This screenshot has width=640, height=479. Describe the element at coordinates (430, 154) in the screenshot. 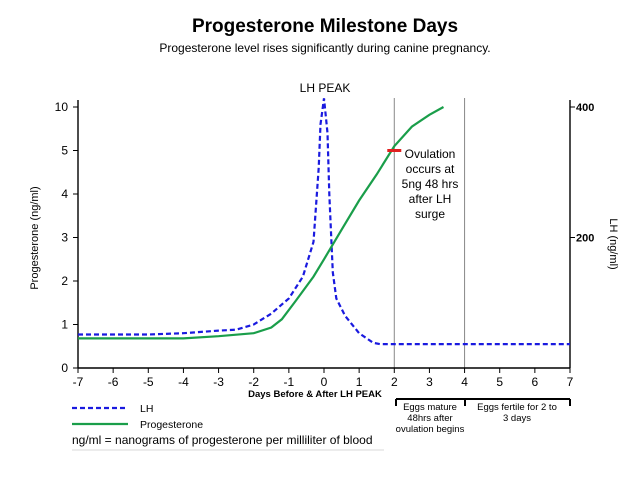

I see `ovulation-label-line-1: Ovulation` at that location.